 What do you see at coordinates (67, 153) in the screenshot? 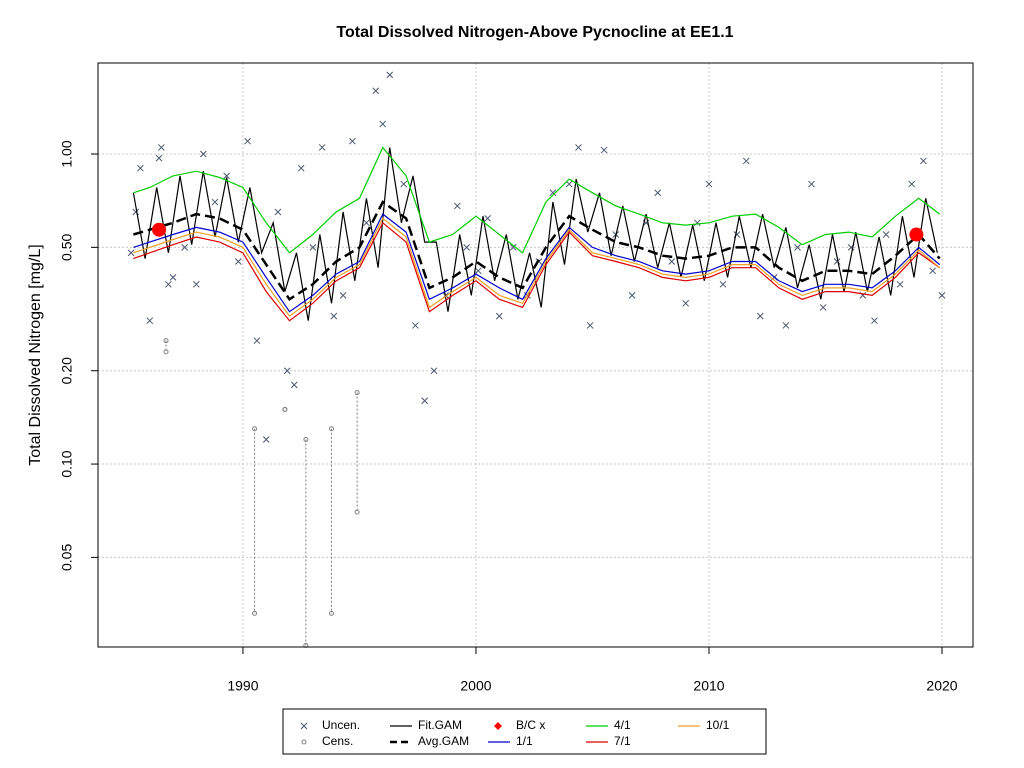
I see `y-tick-label: 1.00` at bounding box center [67, 153].